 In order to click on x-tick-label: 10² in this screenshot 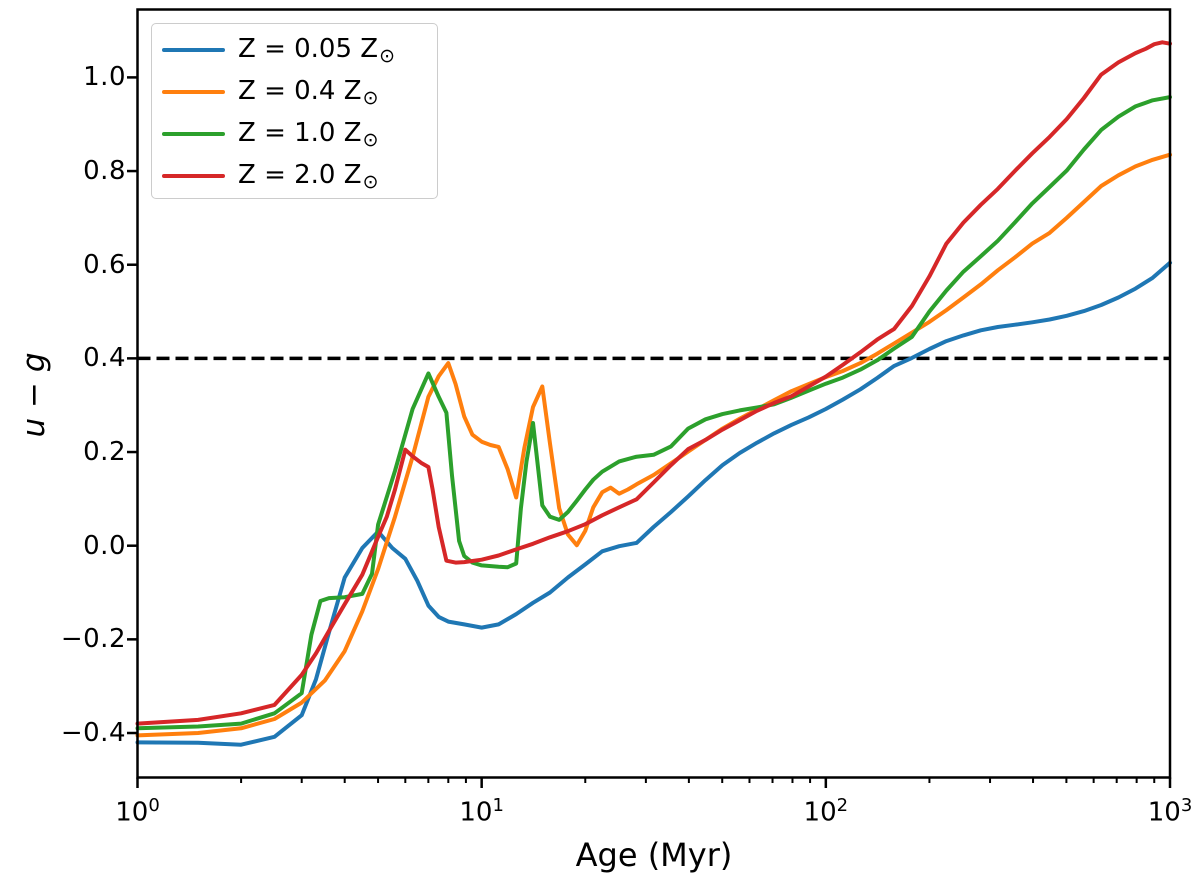, I will do `click(826, 811)`.